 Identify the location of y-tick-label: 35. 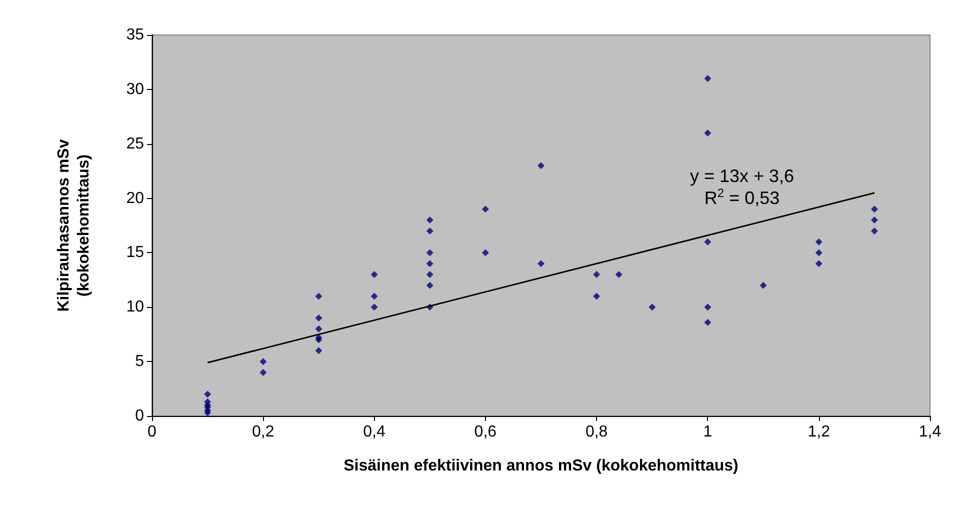
(135, 35).